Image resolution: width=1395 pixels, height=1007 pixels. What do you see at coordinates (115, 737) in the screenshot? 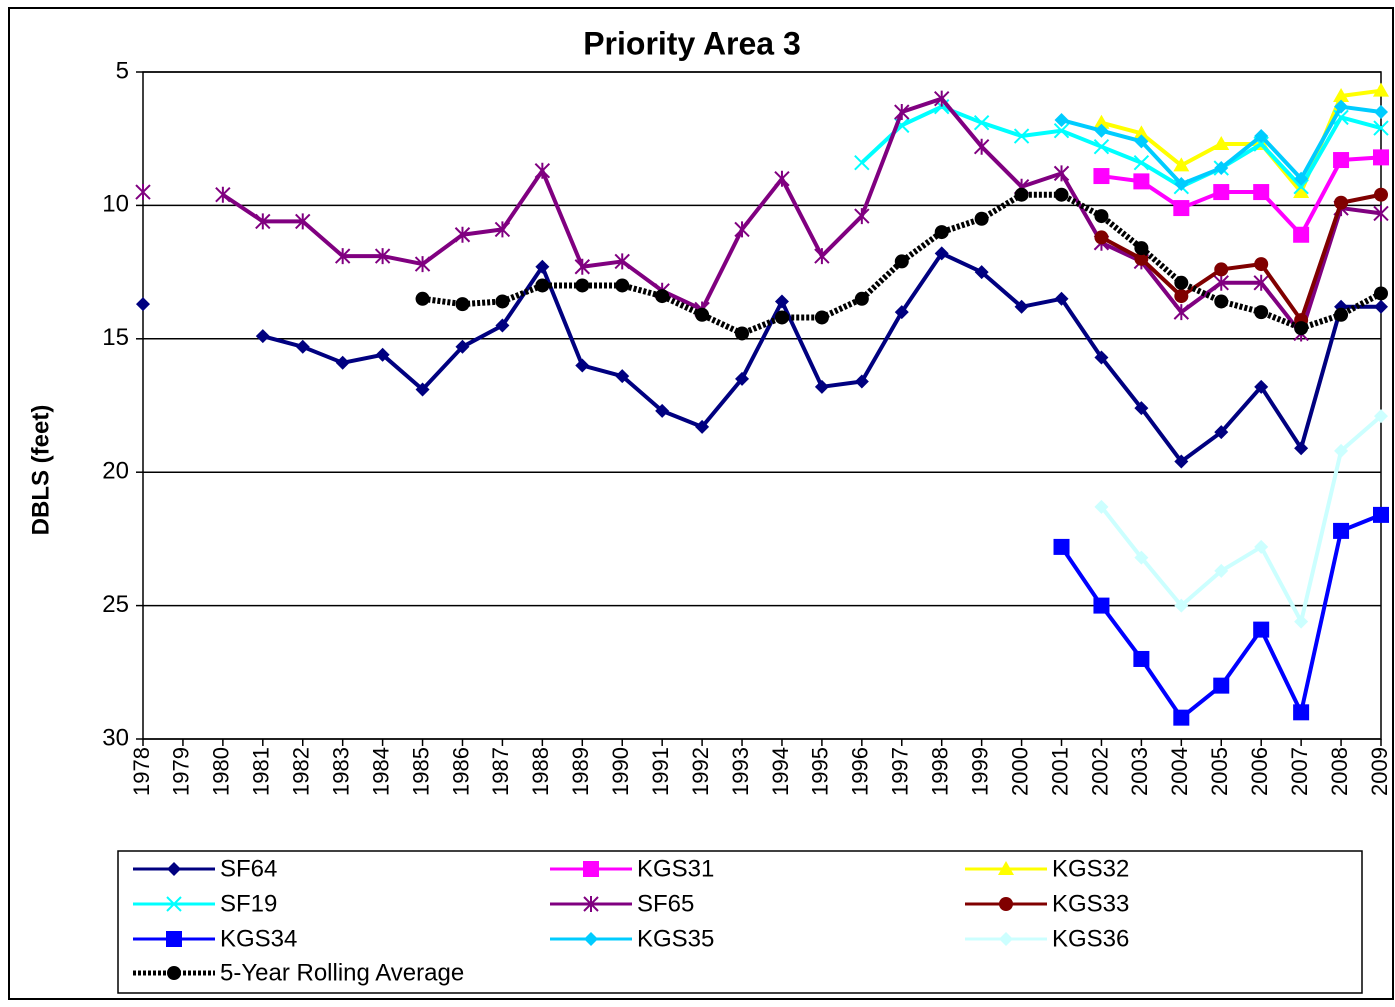
I see `y-tick-label: 30` at bounding box center [115, 737].